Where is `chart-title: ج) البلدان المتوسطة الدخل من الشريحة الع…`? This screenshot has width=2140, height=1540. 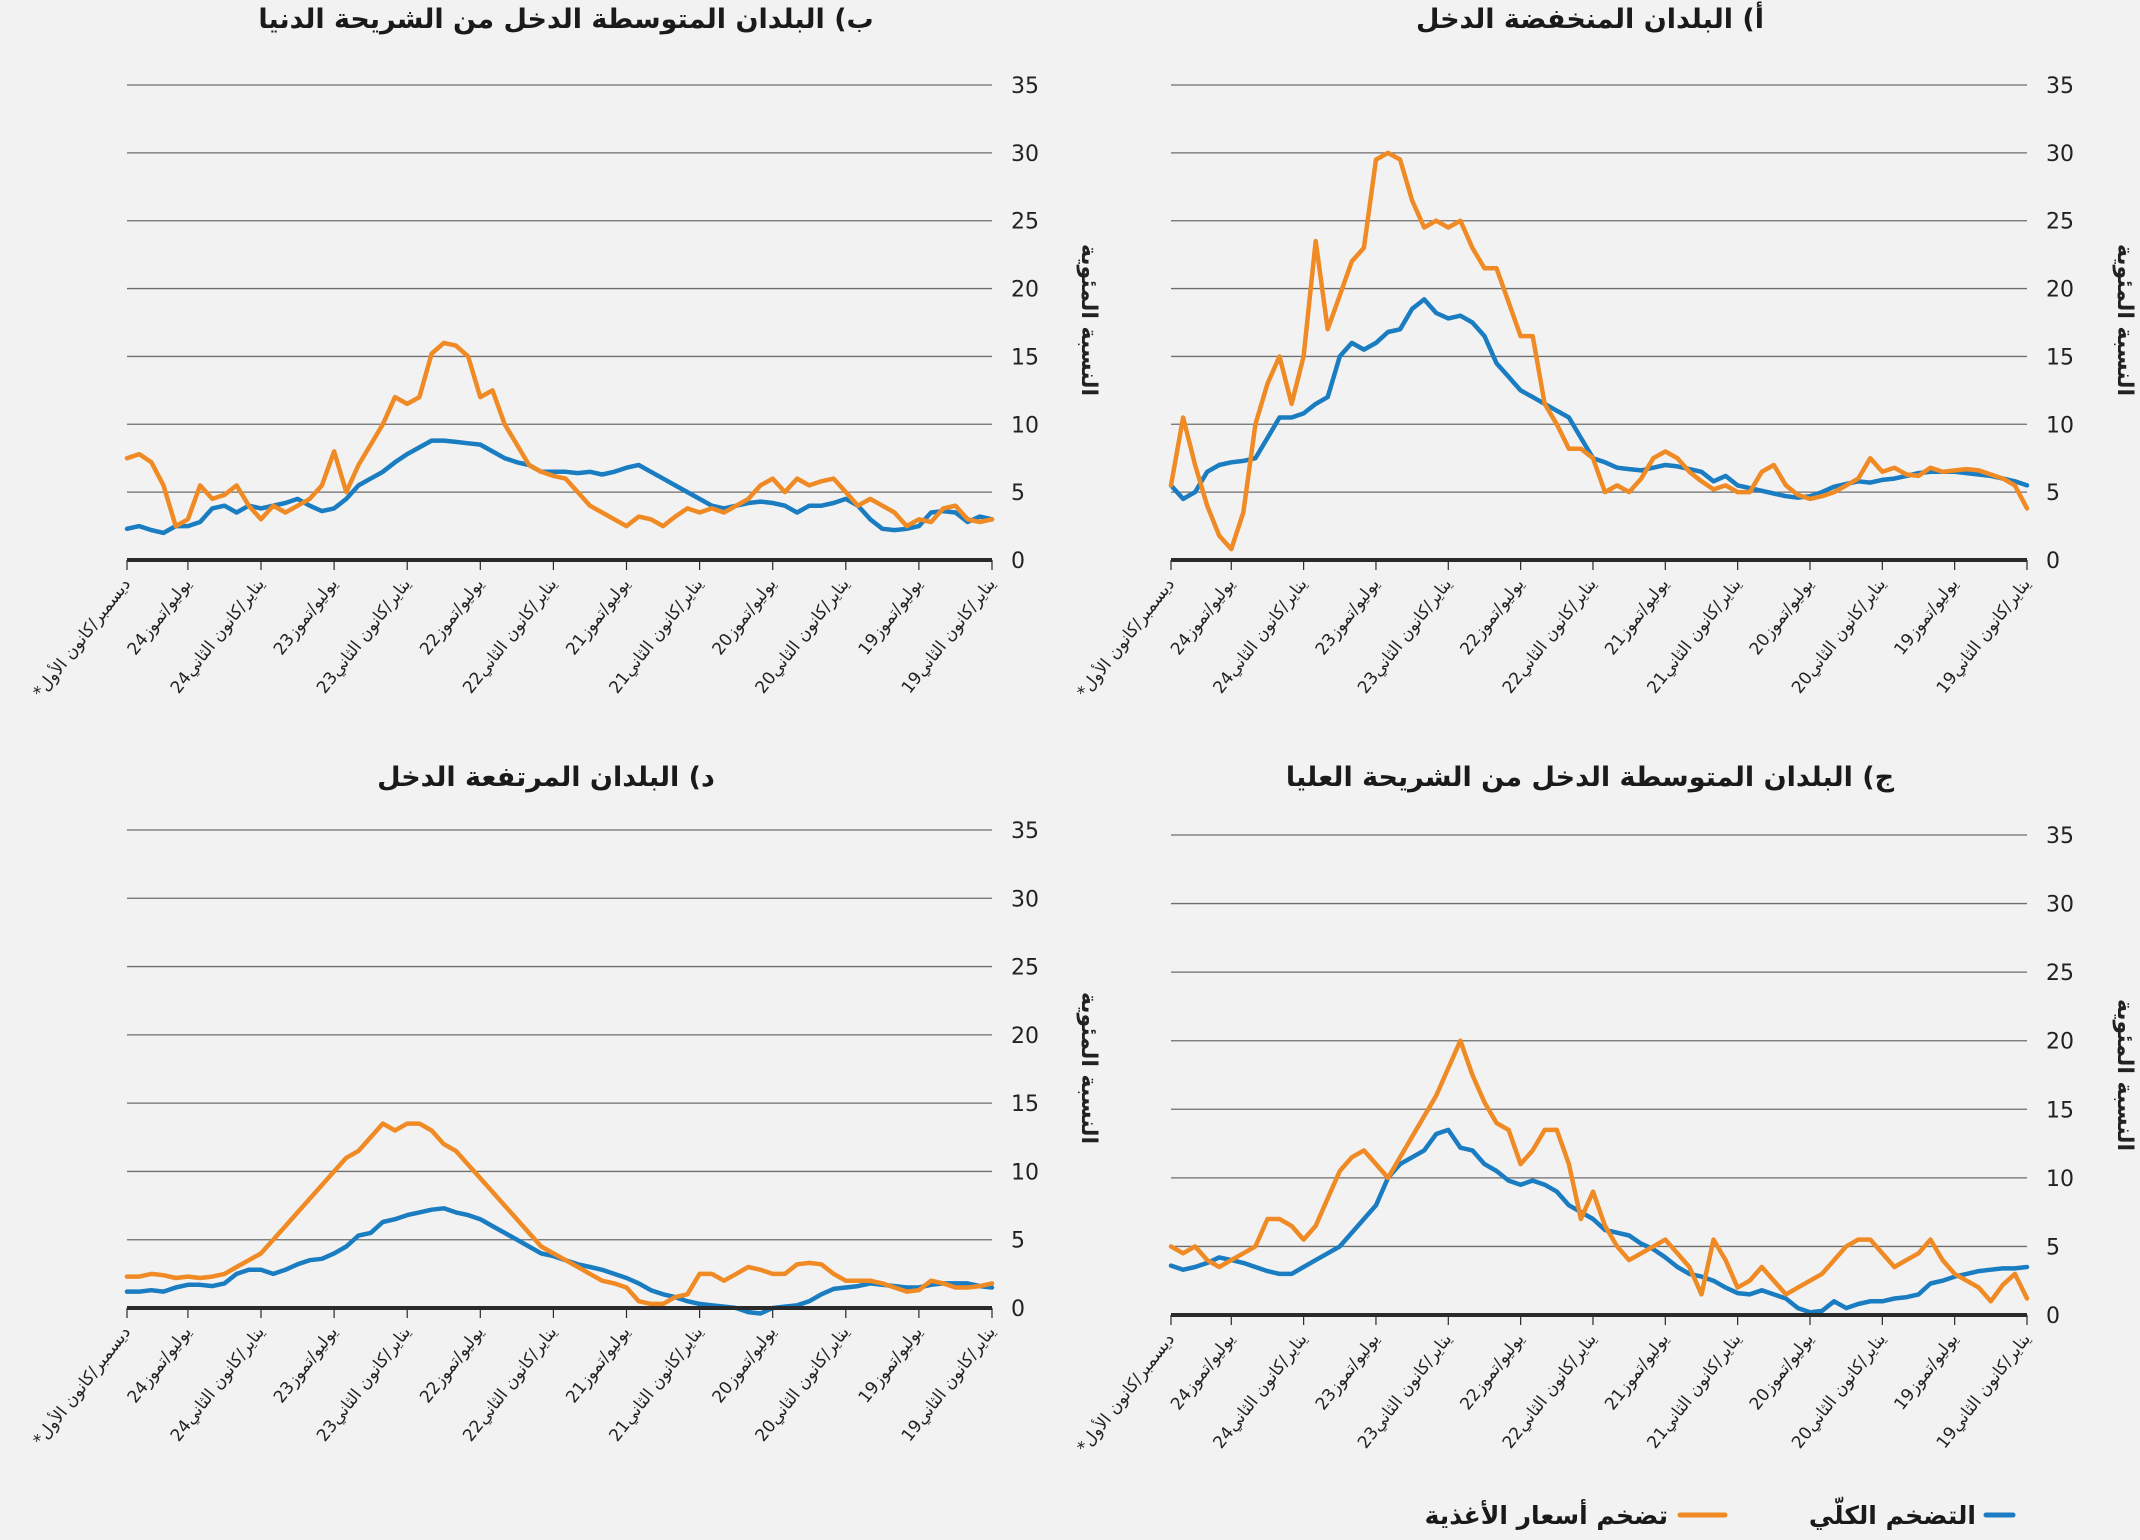 chart-title: ج) البلدان المتوسطة الدخل من الشريحة الع… is located at coordinates (1590, 777).